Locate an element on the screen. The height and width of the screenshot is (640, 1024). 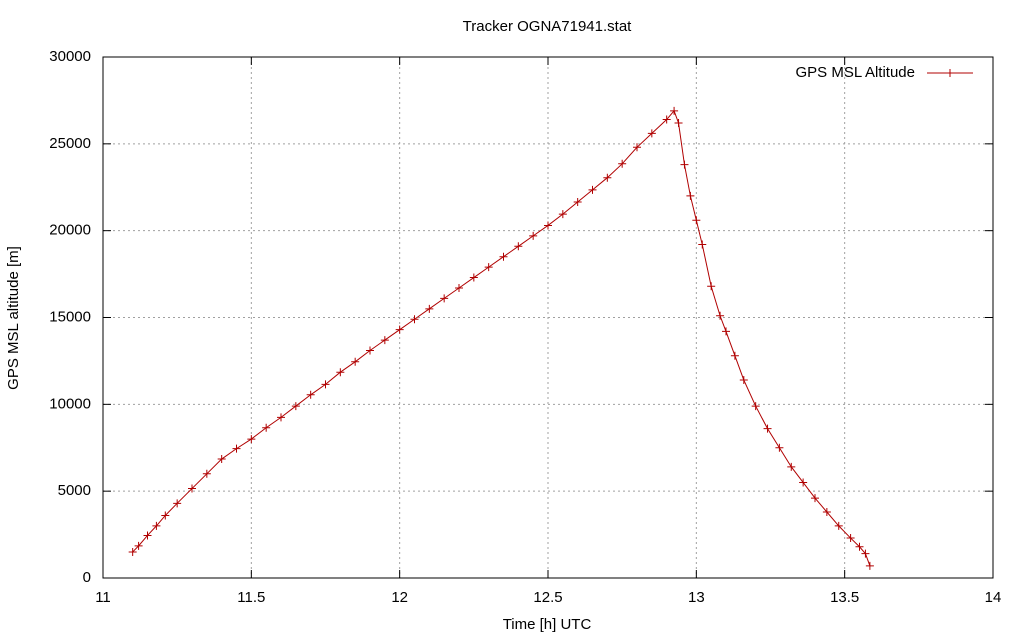
y-tick-label: 15000 is located at coordinates (70, 316).